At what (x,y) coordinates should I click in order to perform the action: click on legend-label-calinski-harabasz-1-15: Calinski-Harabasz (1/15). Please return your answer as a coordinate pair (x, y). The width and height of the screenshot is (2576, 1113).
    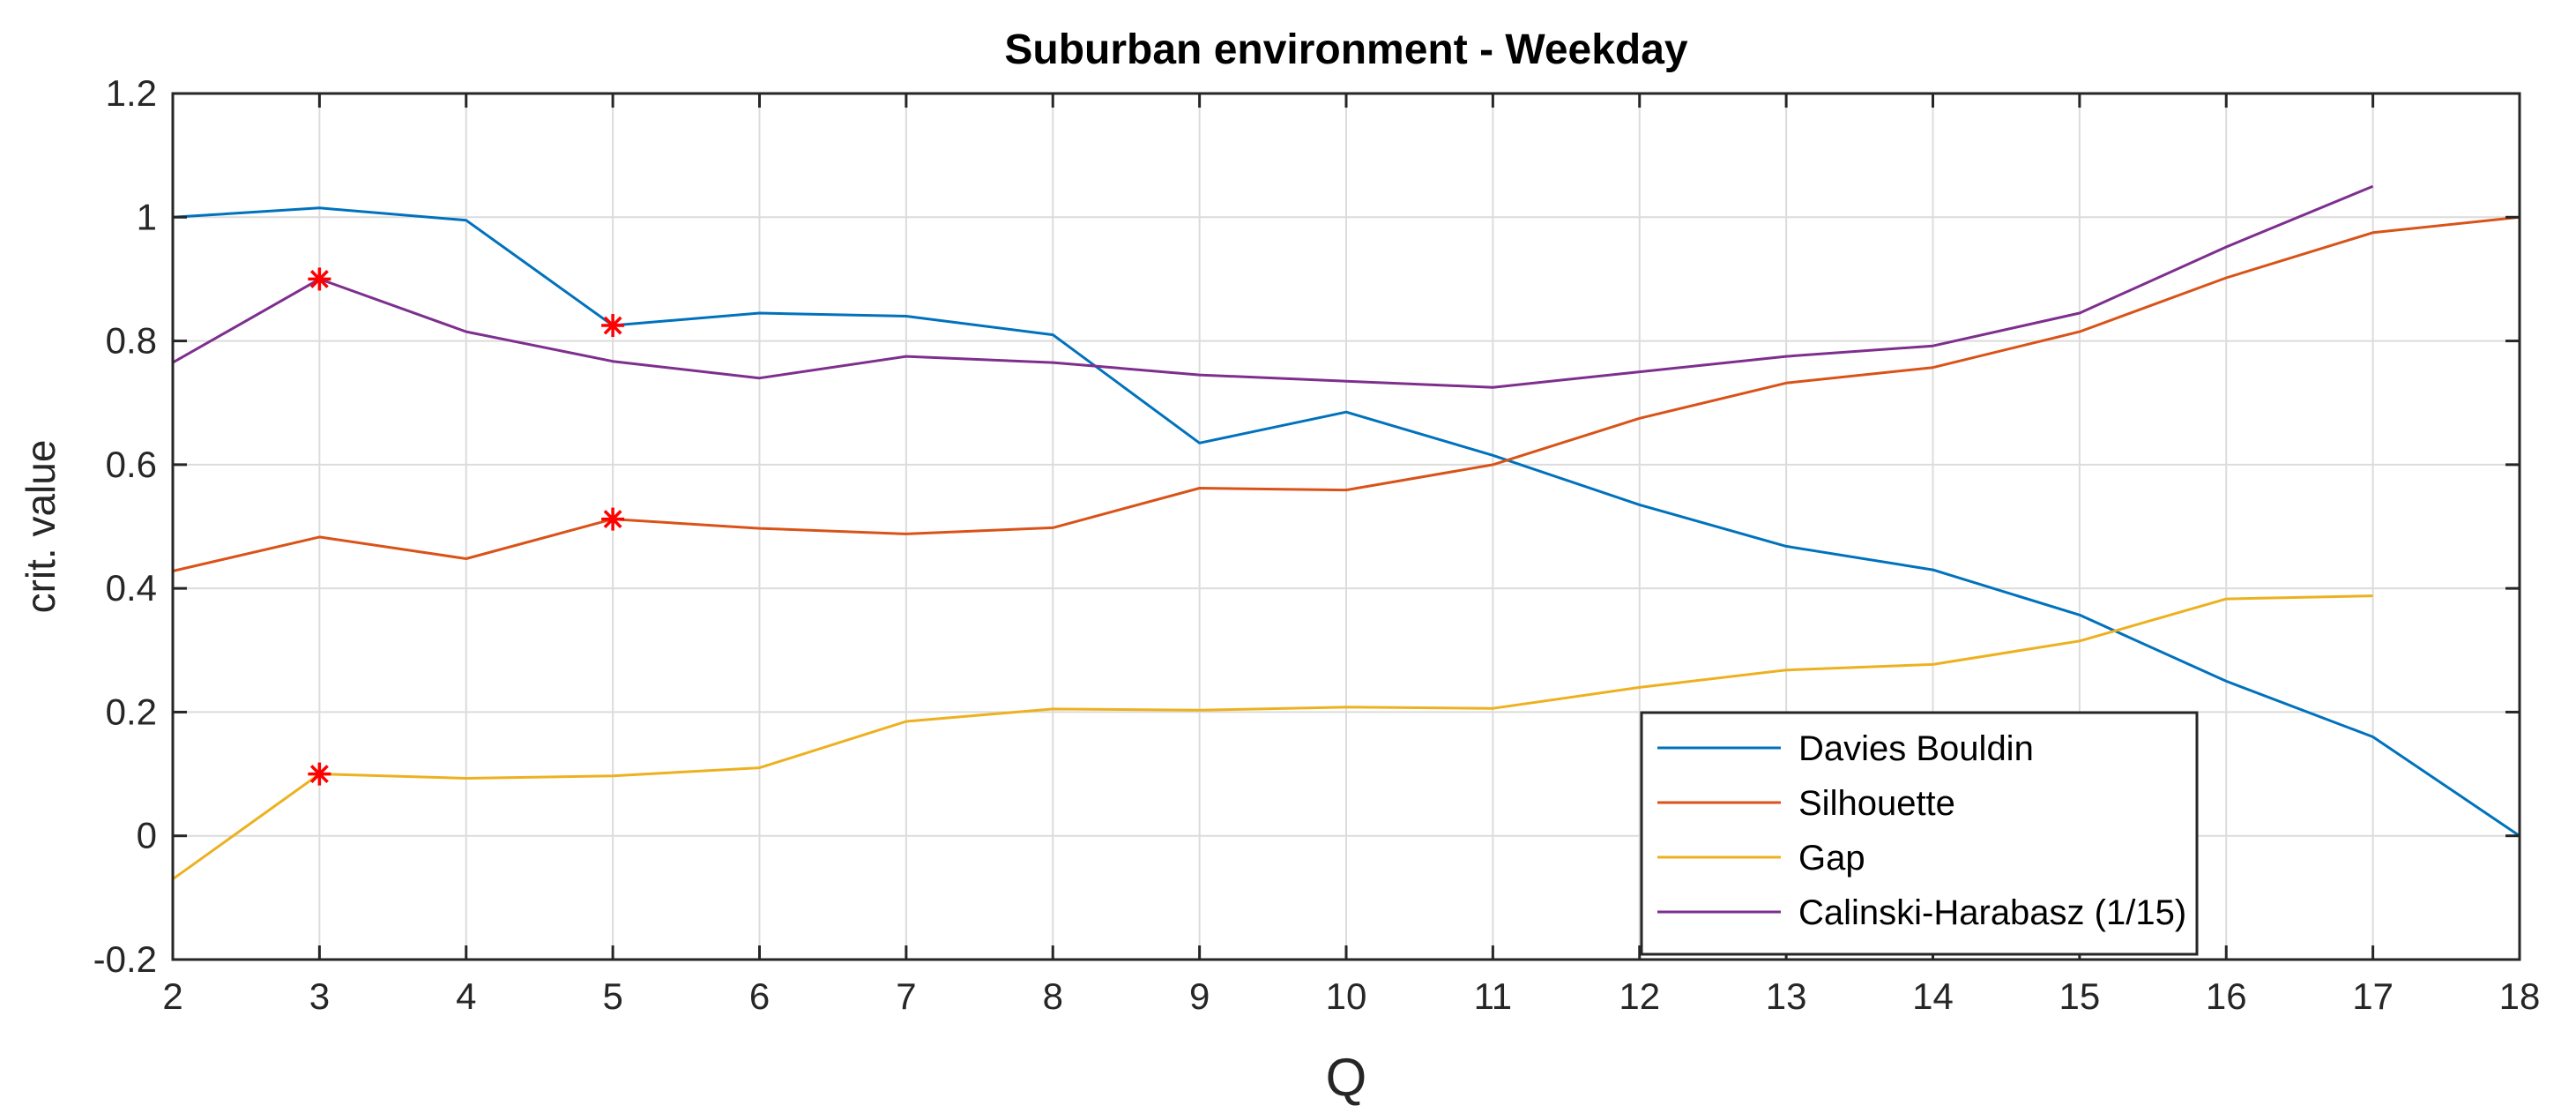
    Looking at the image, I should click on (1992, 912).